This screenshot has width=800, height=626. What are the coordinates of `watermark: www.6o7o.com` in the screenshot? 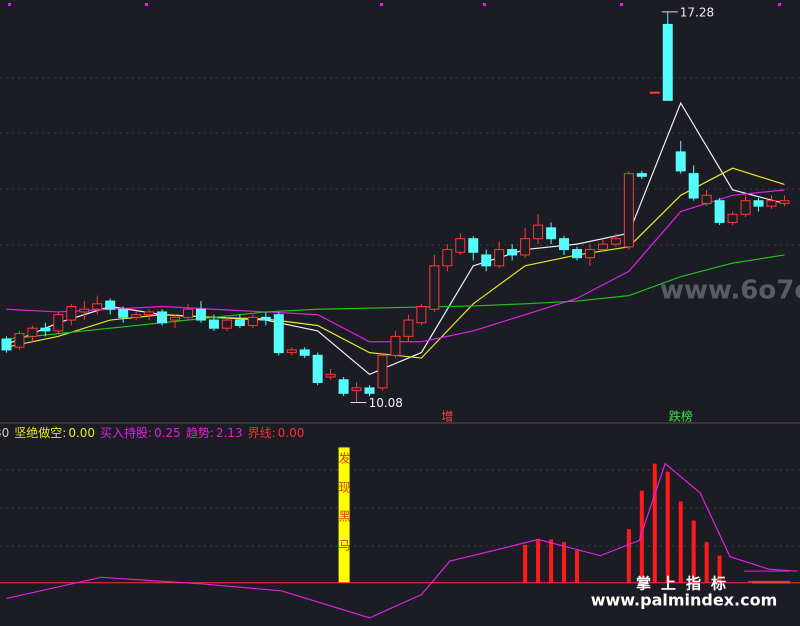 It's located at (730, 291).